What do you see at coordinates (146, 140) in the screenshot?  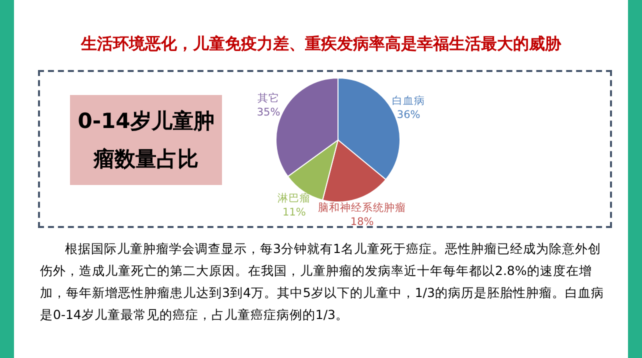 I see `text: 0-14岁儿童肿瘤数量占比` at bounding box center [146, 140].